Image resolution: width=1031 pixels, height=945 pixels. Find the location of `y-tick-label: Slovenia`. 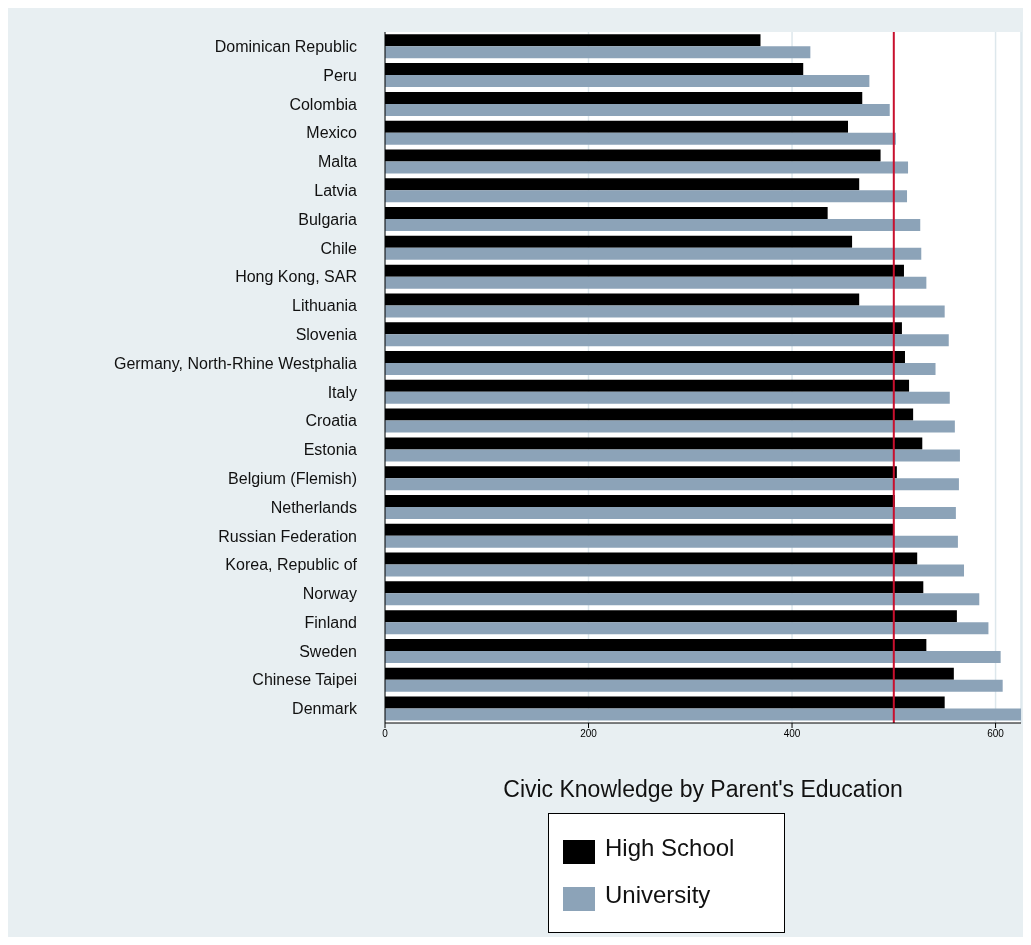

y-tick-label: Slovenia is located at coordinates (326, 334).